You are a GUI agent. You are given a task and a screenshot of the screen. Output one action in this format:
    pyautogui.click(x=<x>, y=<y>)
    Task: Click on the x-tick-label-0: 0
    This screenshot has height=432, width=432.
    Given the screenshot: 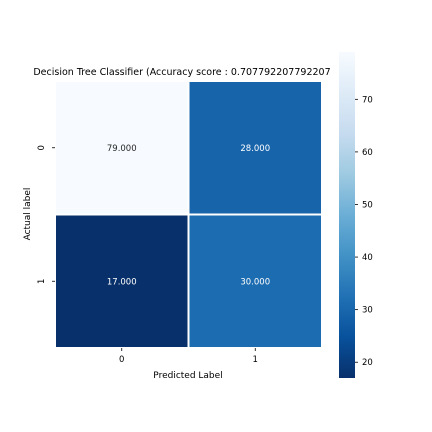 What is the action you would take?
    pyautogui.click(x=121, y=360)
    